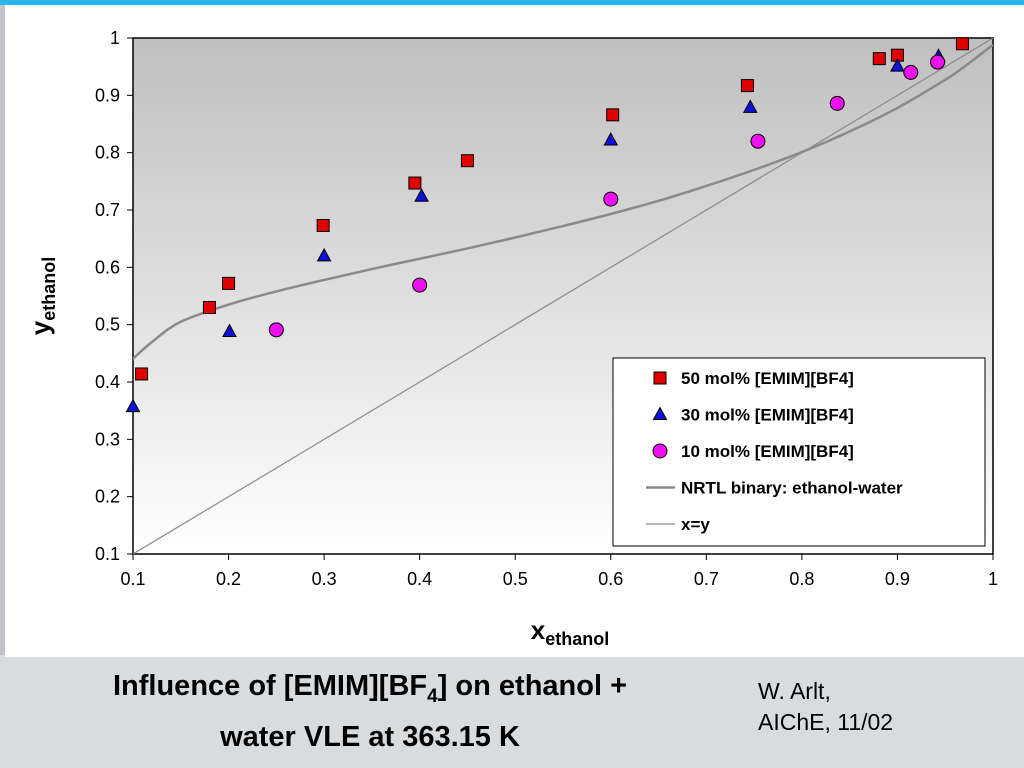 This screenshot has height=768, width=1024. I want to click on y-tick-label: 0.1, so click(107, 554).